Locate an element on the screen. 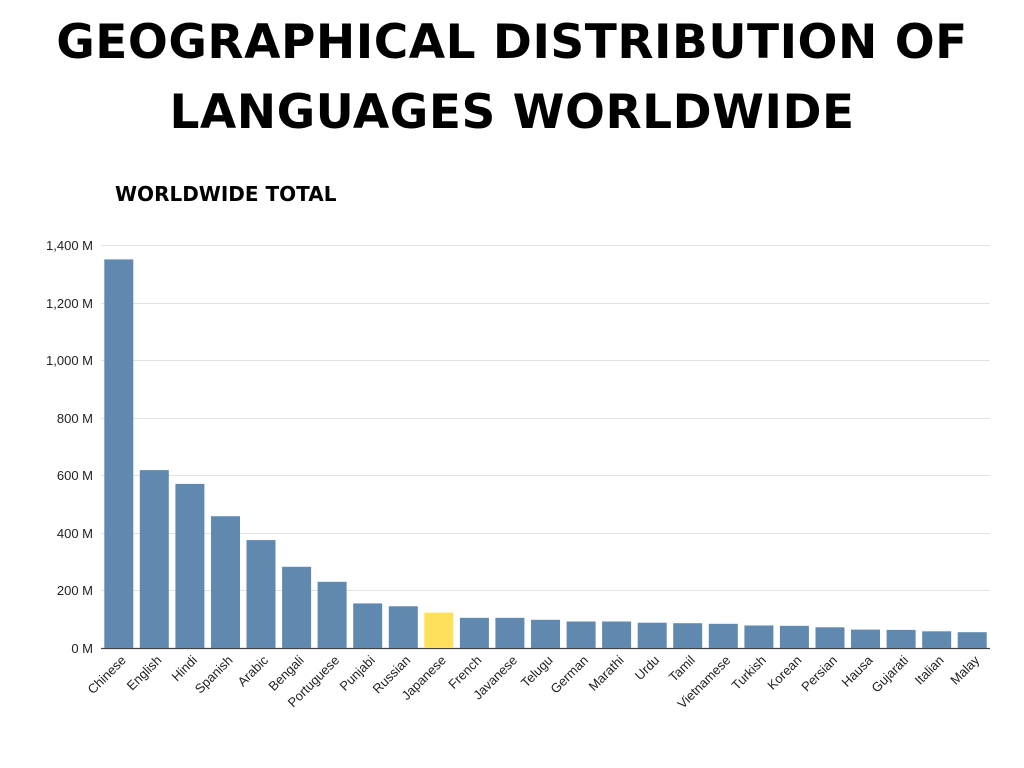 The height and width of the screenshot is (768, 1024). bar-chinese is located at coordinates (119, 453).